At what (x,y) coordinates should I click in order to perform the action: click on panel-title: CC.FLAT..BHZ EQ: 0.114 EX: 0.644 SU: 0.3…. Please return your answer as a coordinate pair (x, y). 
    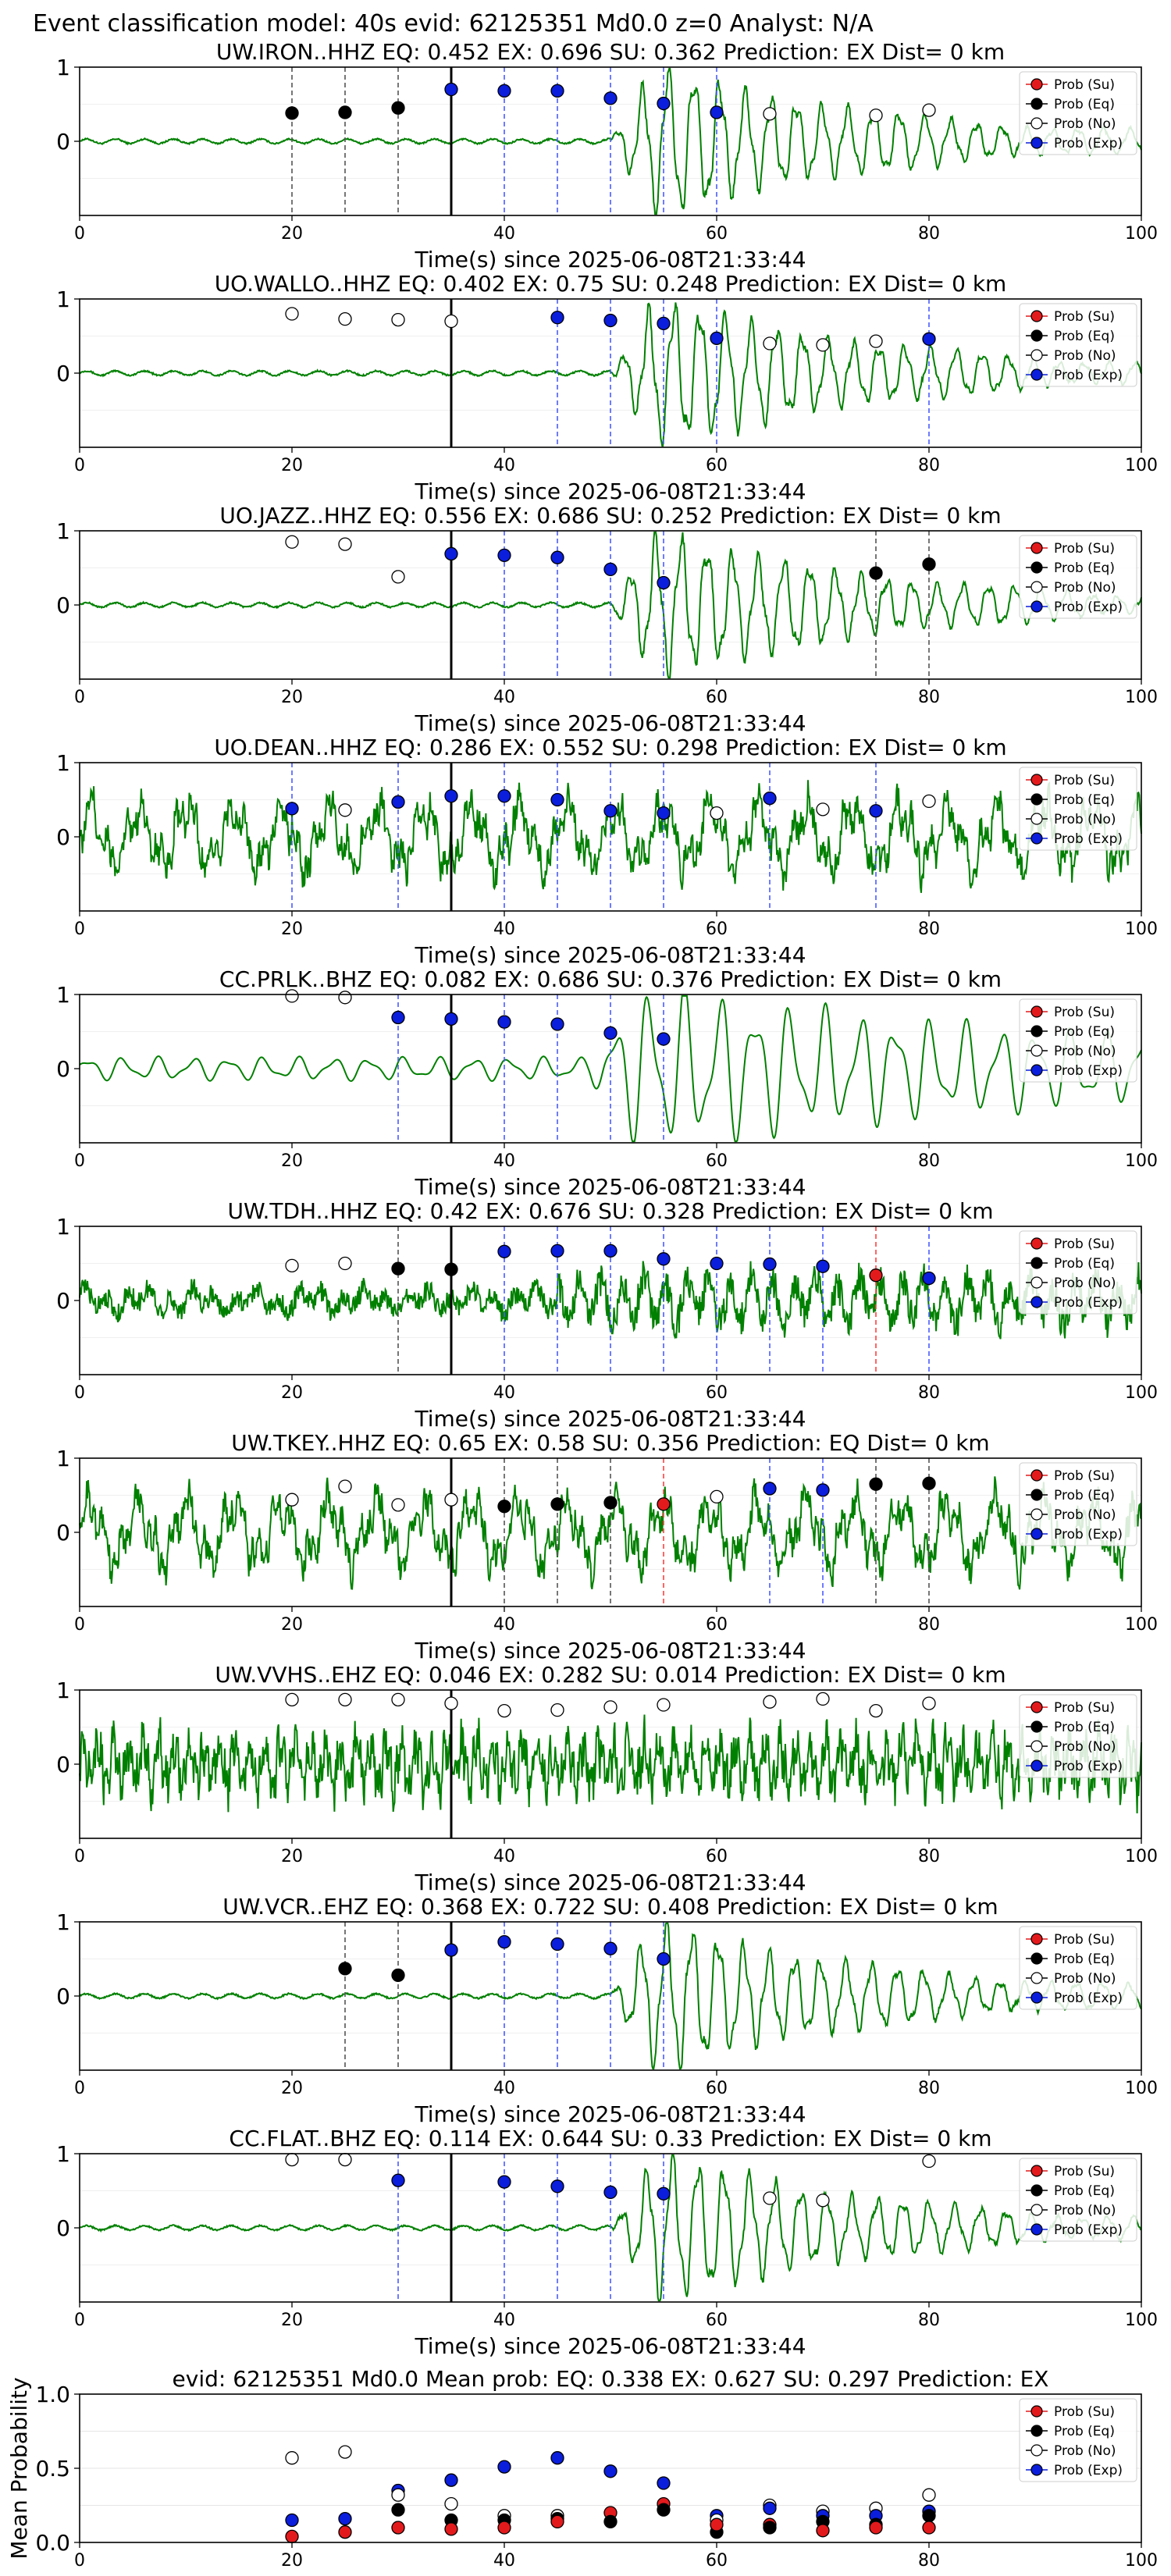
    Looking at the image, I should click on (610, 2138).